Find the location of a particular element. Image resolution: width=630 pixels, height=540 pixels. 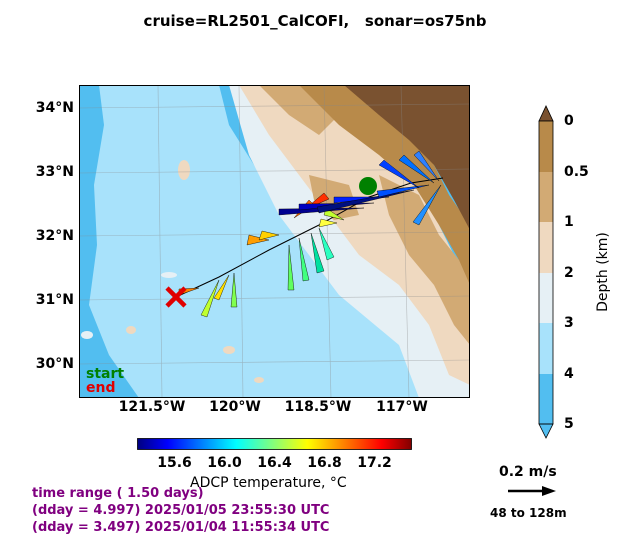

depth-tick: 1 is located at coordinates (569, 222).